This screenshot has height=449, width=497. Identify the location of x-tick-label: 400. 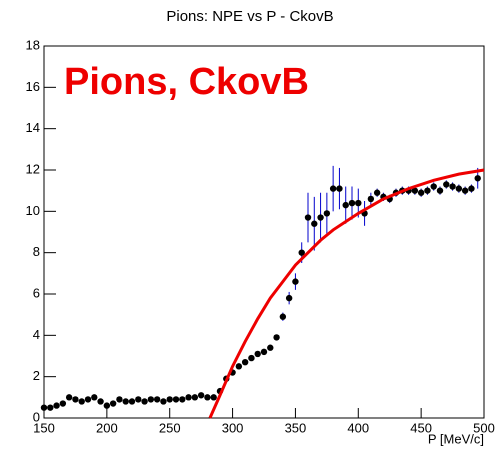
(358, 427).